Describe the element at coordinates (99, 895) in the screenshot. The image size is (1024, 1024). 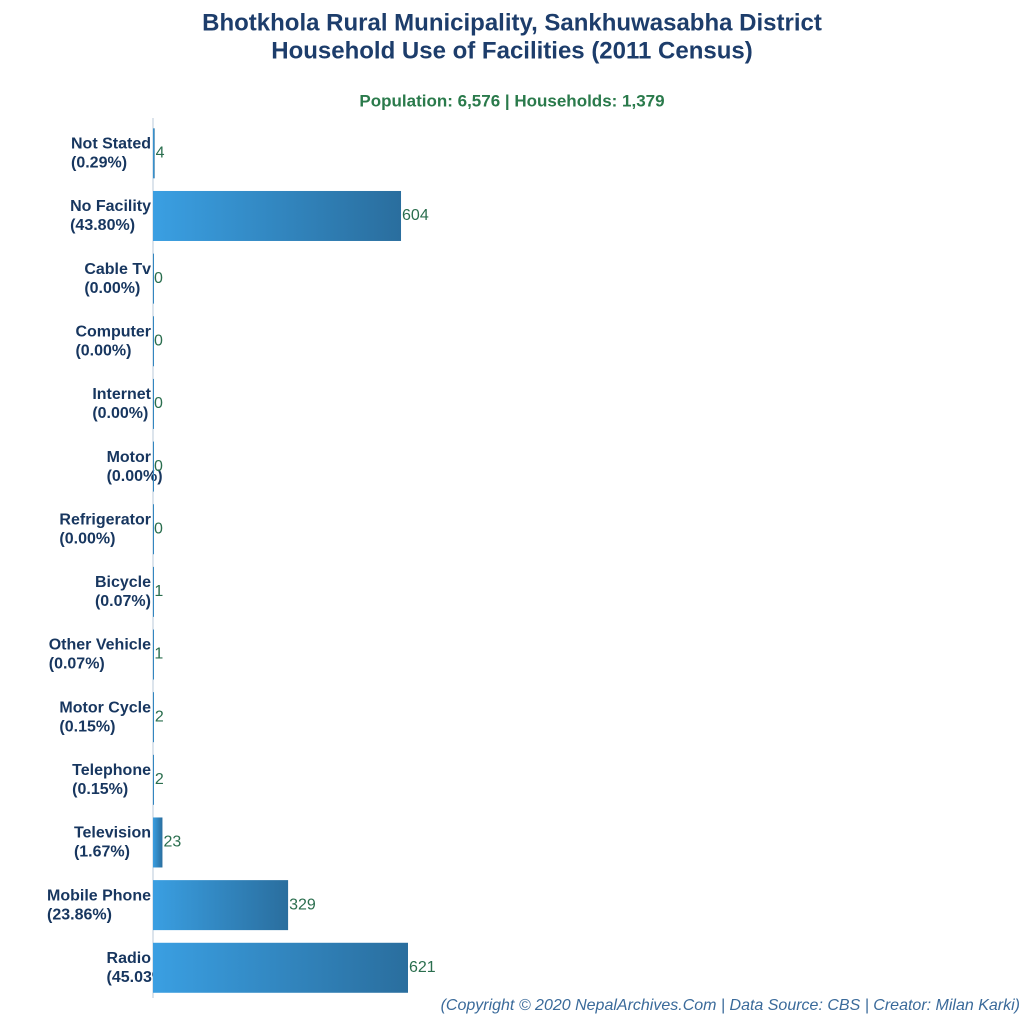
I see `category-label: Mobile Phone` at that location.